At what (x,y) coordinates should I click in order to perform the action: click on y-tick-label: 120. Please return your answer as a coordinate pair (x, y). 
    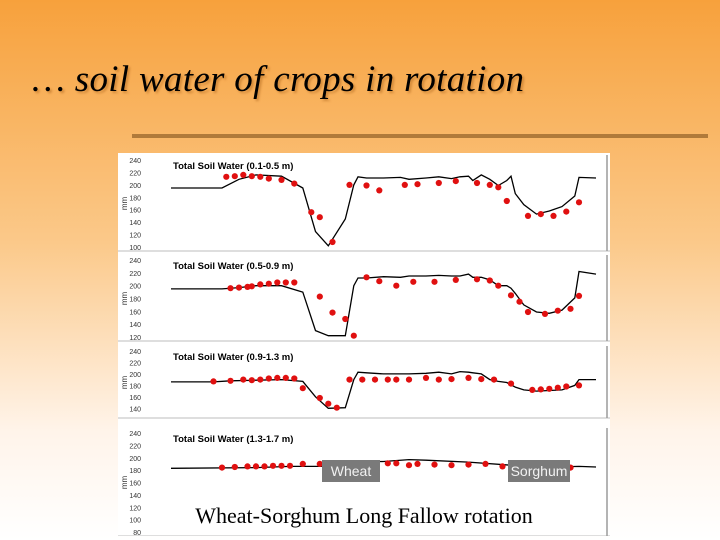
    Looking at the image, I should click on (135, 338).